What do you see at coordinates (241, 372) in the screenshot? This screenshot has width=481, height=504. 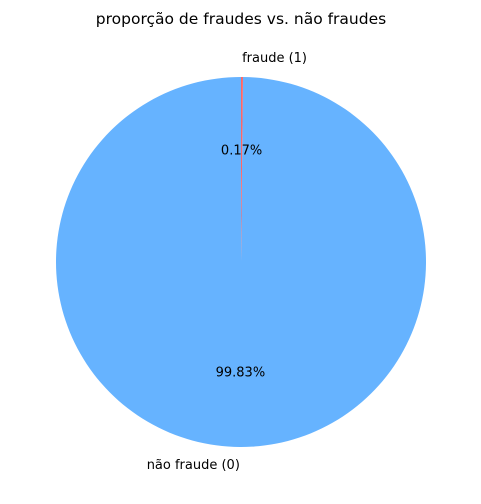 I see `pie-pct-label-0: 99.83%` at bounding box center [241, 372].